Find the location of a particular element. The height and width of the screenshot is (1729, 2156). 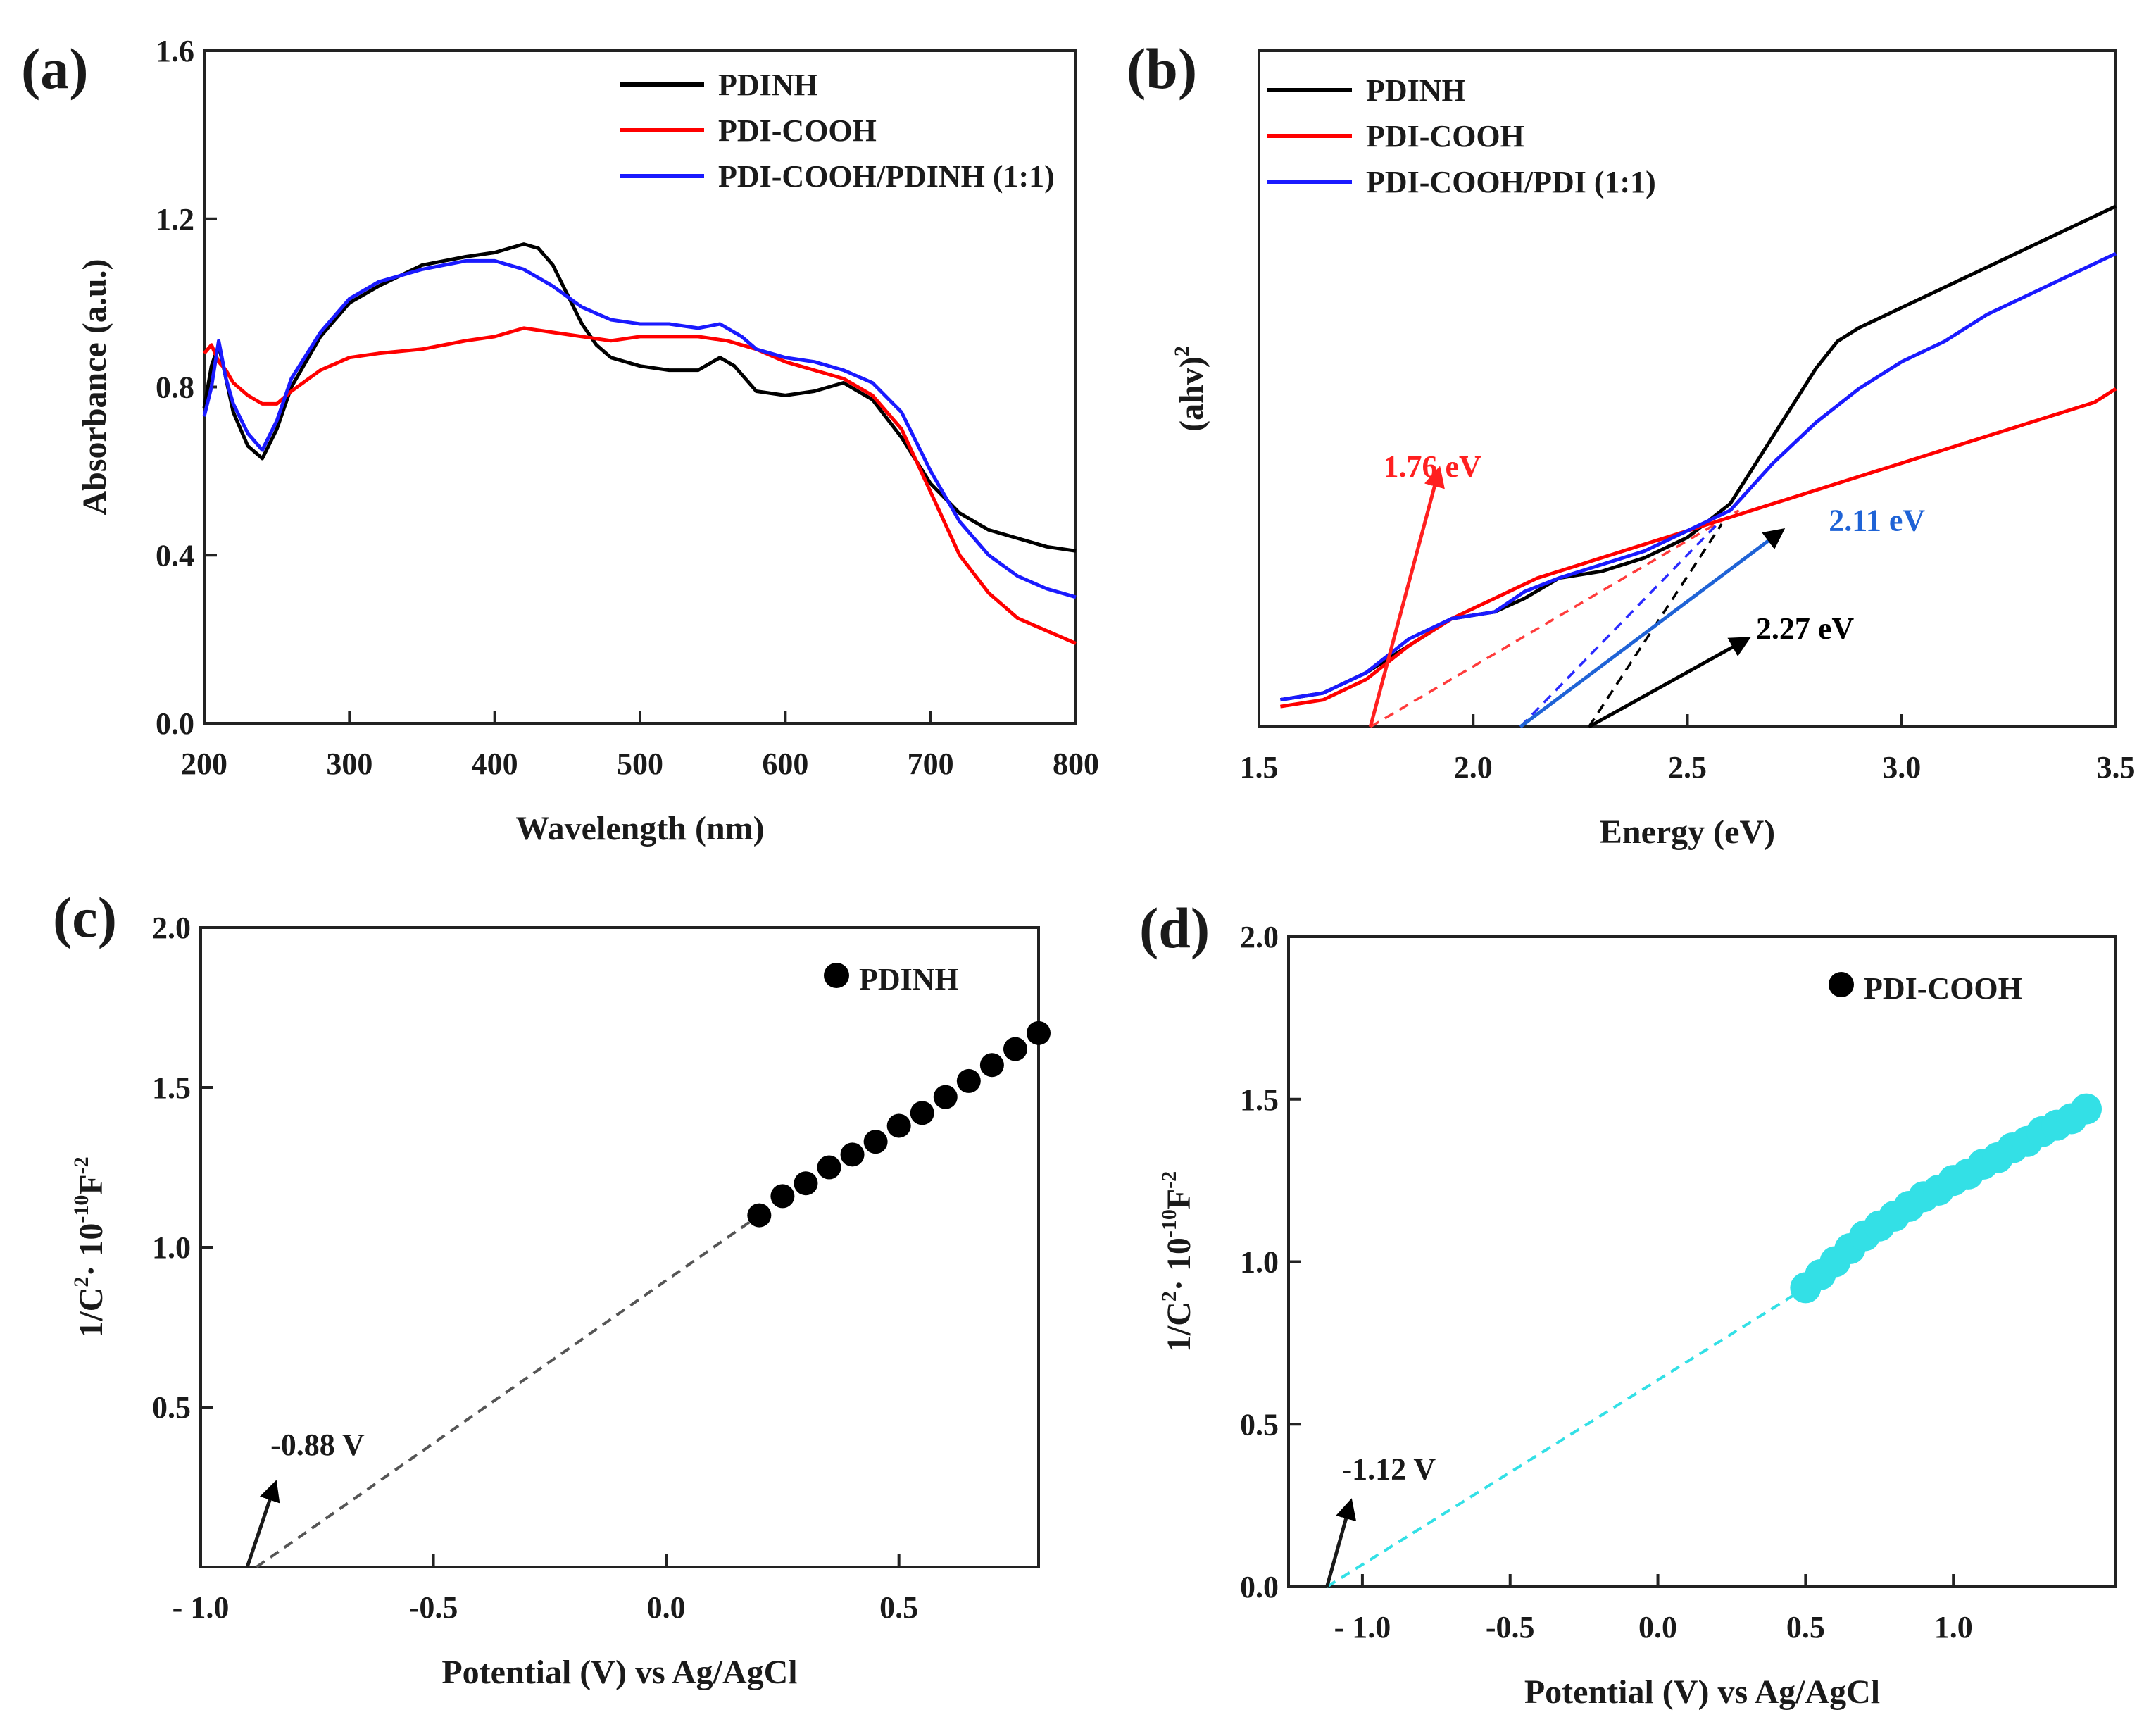

x-tick-label: 500 is located at coordinates (640, 764).